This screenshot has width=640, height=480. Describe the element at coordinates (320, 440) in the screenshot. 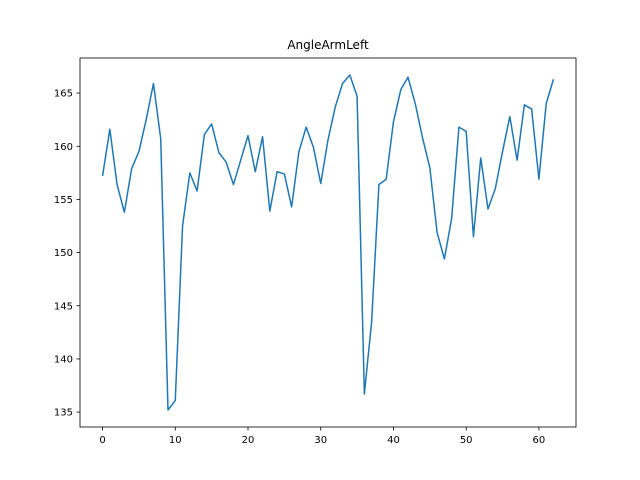

I see `x-tick-label: 30` at that location.